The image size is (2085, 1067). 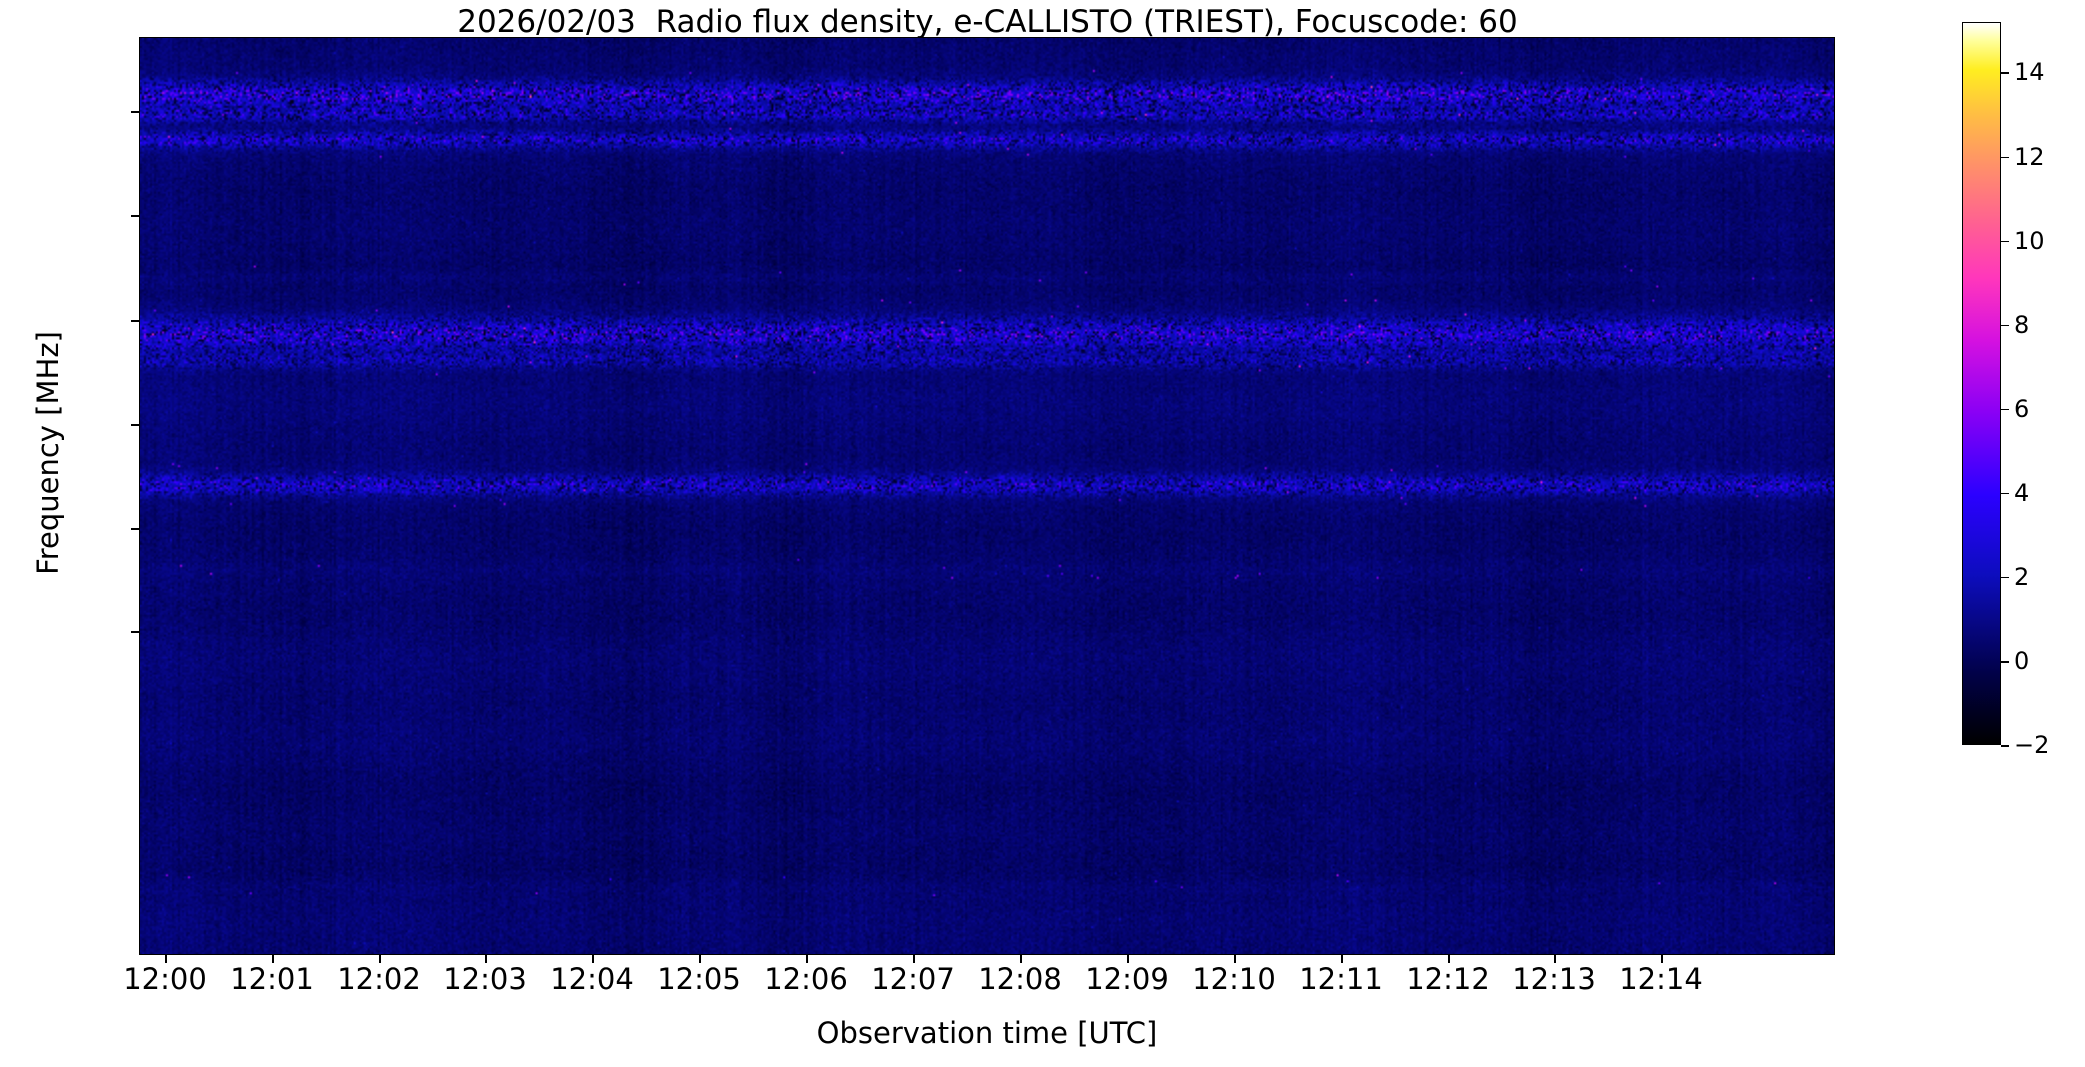 I want to click on x-axis-tick-label: 12:03, so click(x=485, y=979).